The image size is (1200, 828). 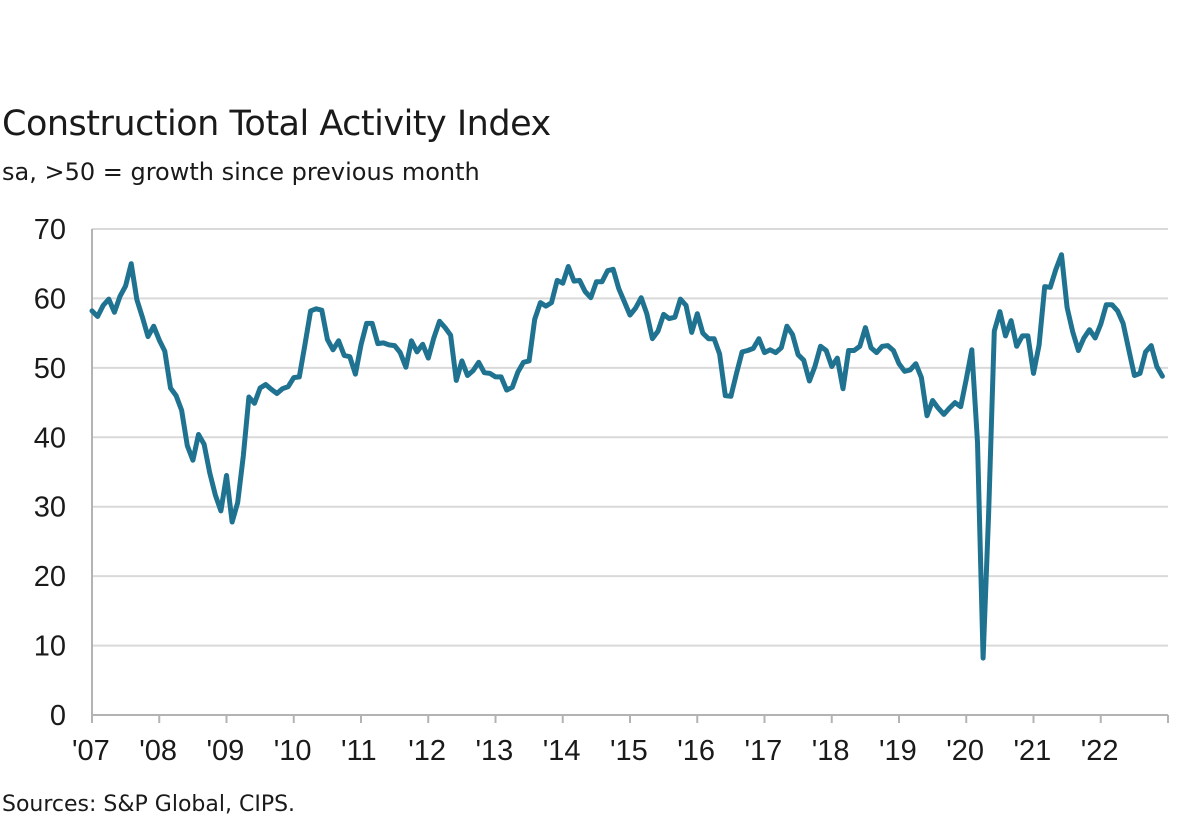 I want to click on y-tick-label: 50, so click(x=50, y=369).